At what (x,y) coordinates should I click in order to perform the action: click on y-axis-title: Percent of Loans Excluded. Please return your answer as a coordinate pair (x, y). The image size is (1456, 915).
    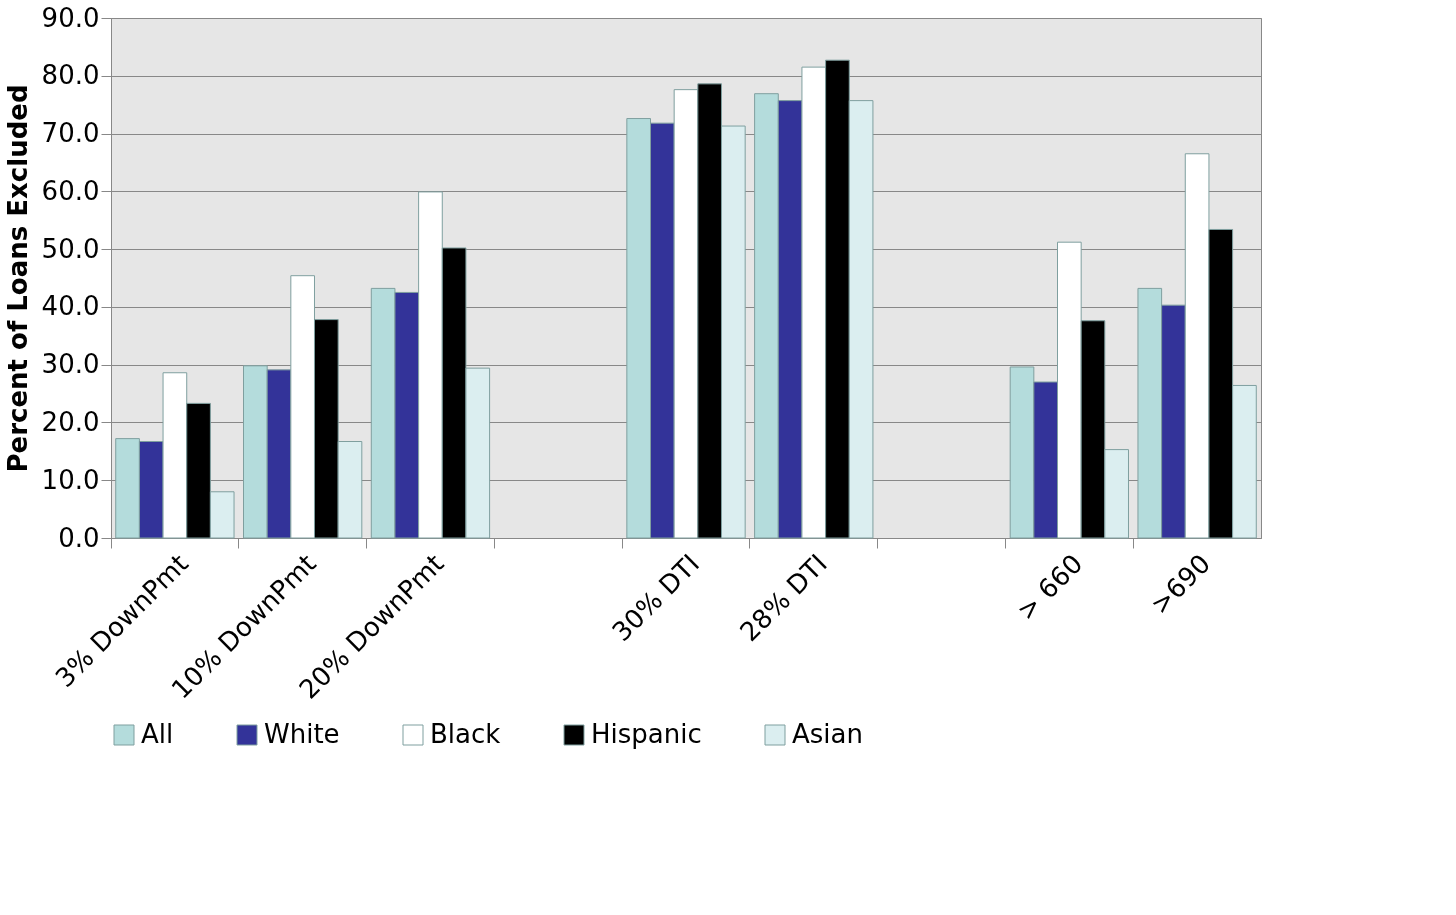
    Looking at the image, I should click on (17, 278).